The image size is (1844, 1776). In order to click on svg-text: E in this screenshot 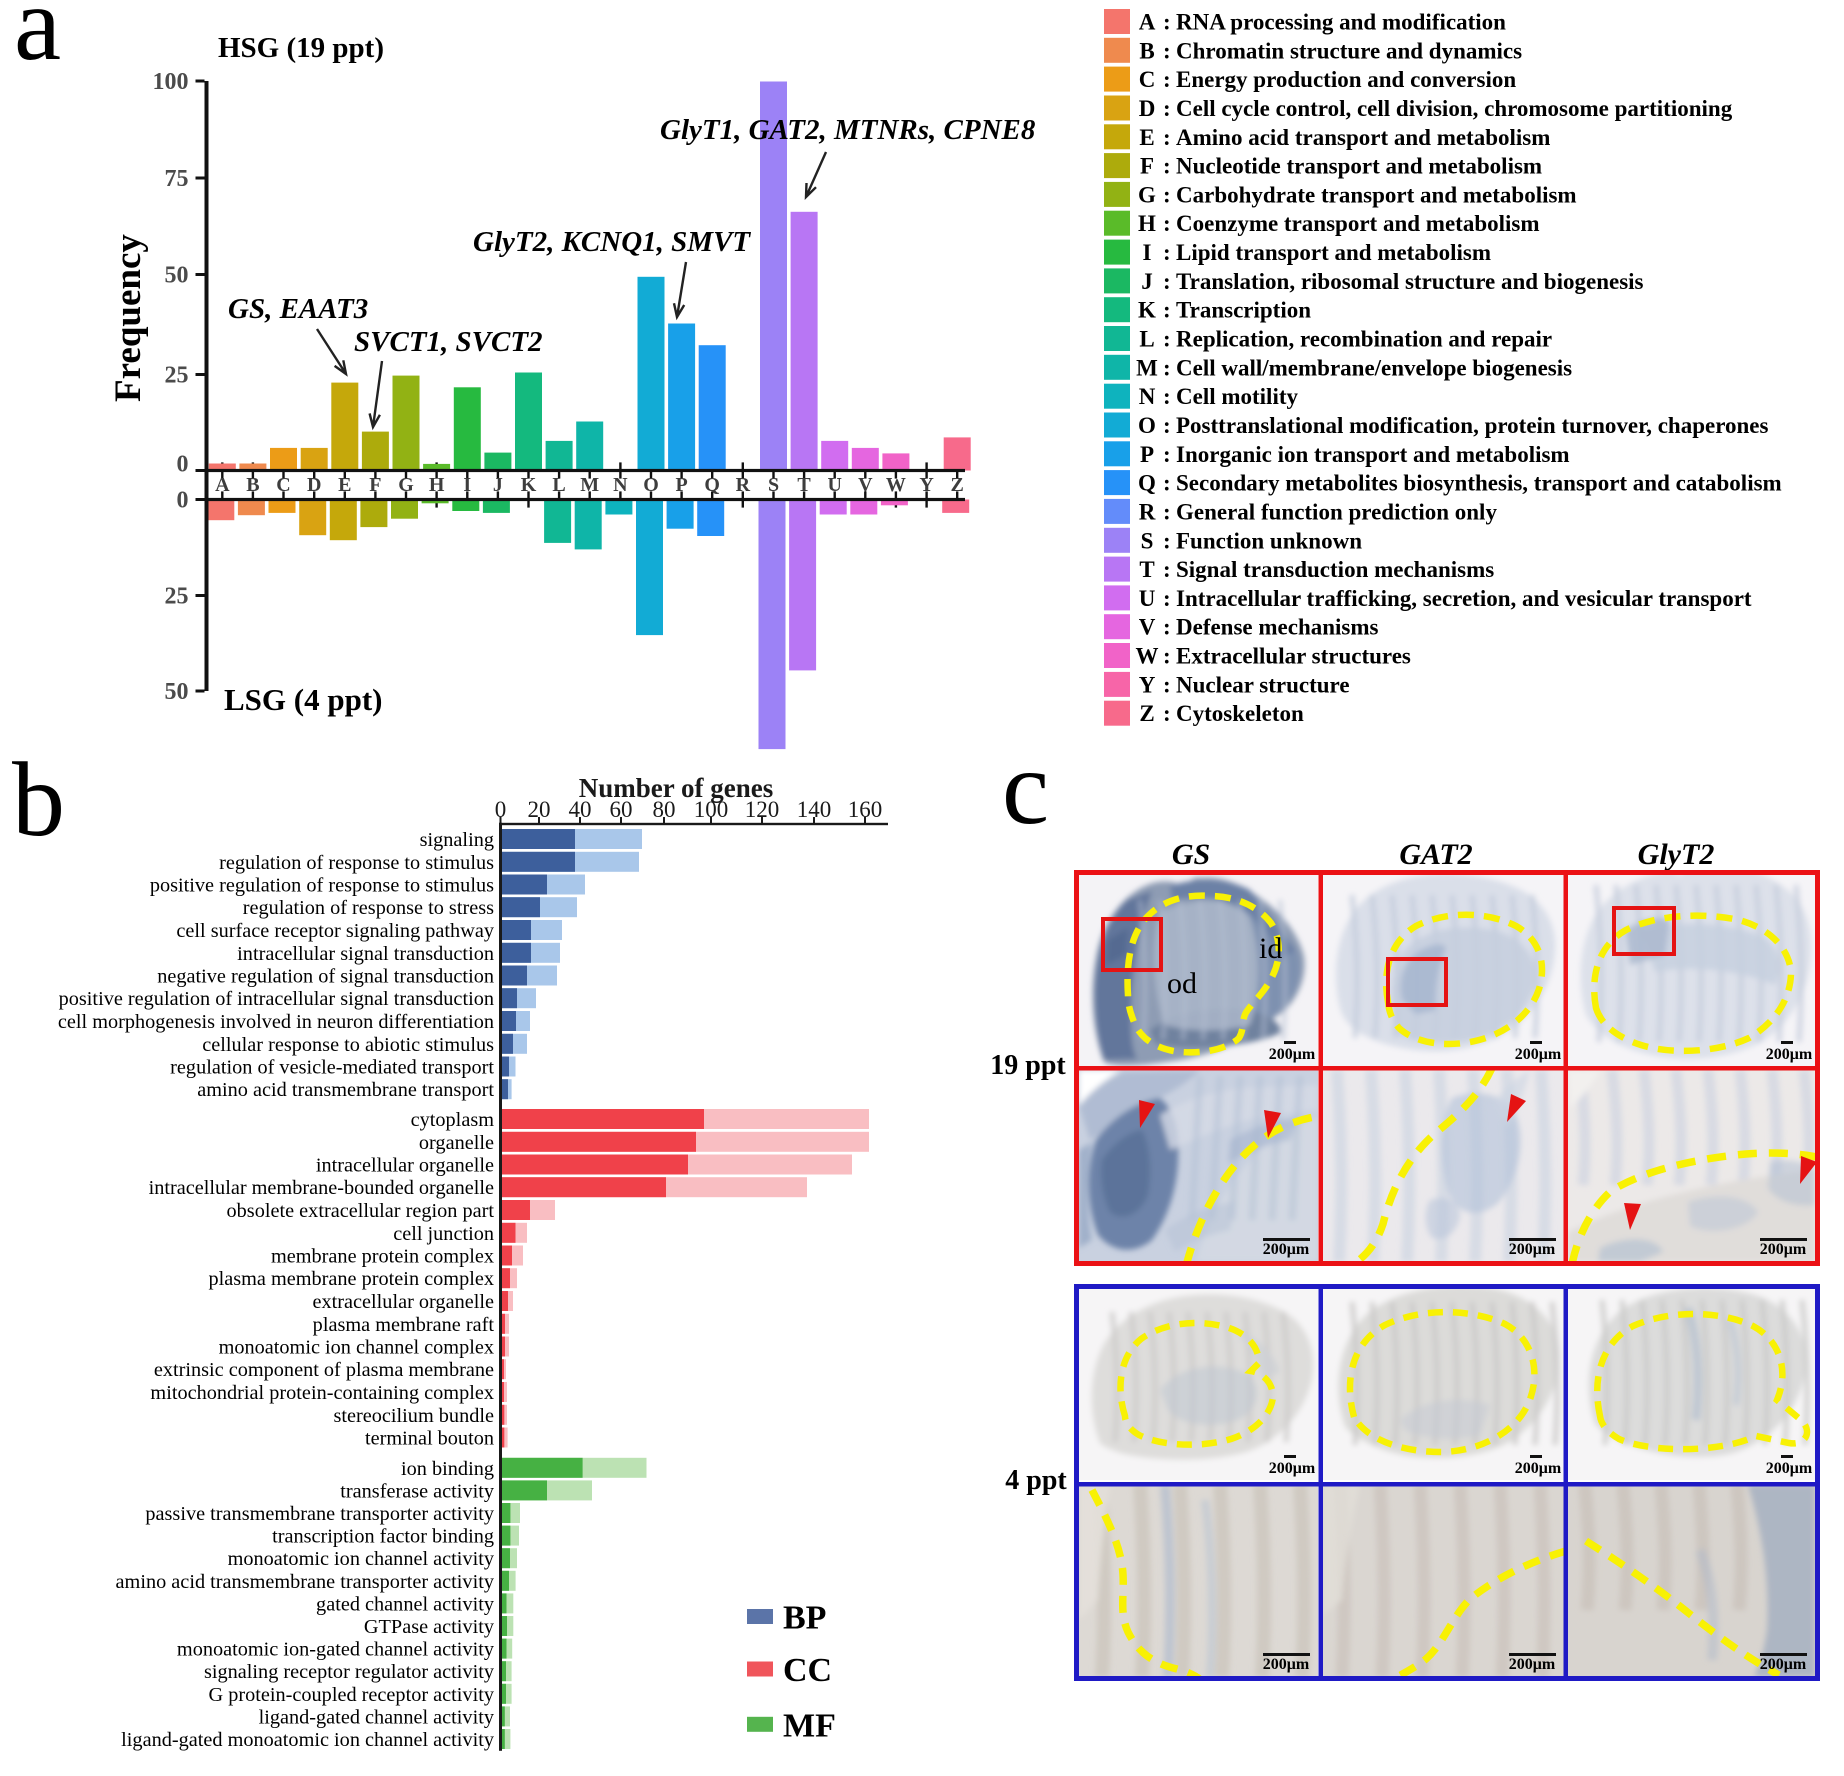, I will do `click(344, 485)`.